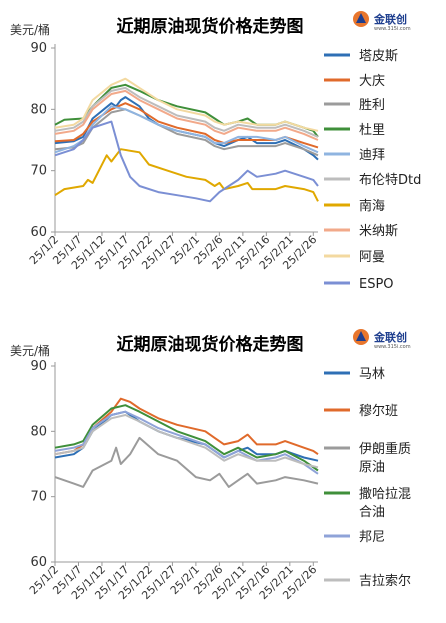  I want to click on legend-label: 大庆, so click(372, 81).